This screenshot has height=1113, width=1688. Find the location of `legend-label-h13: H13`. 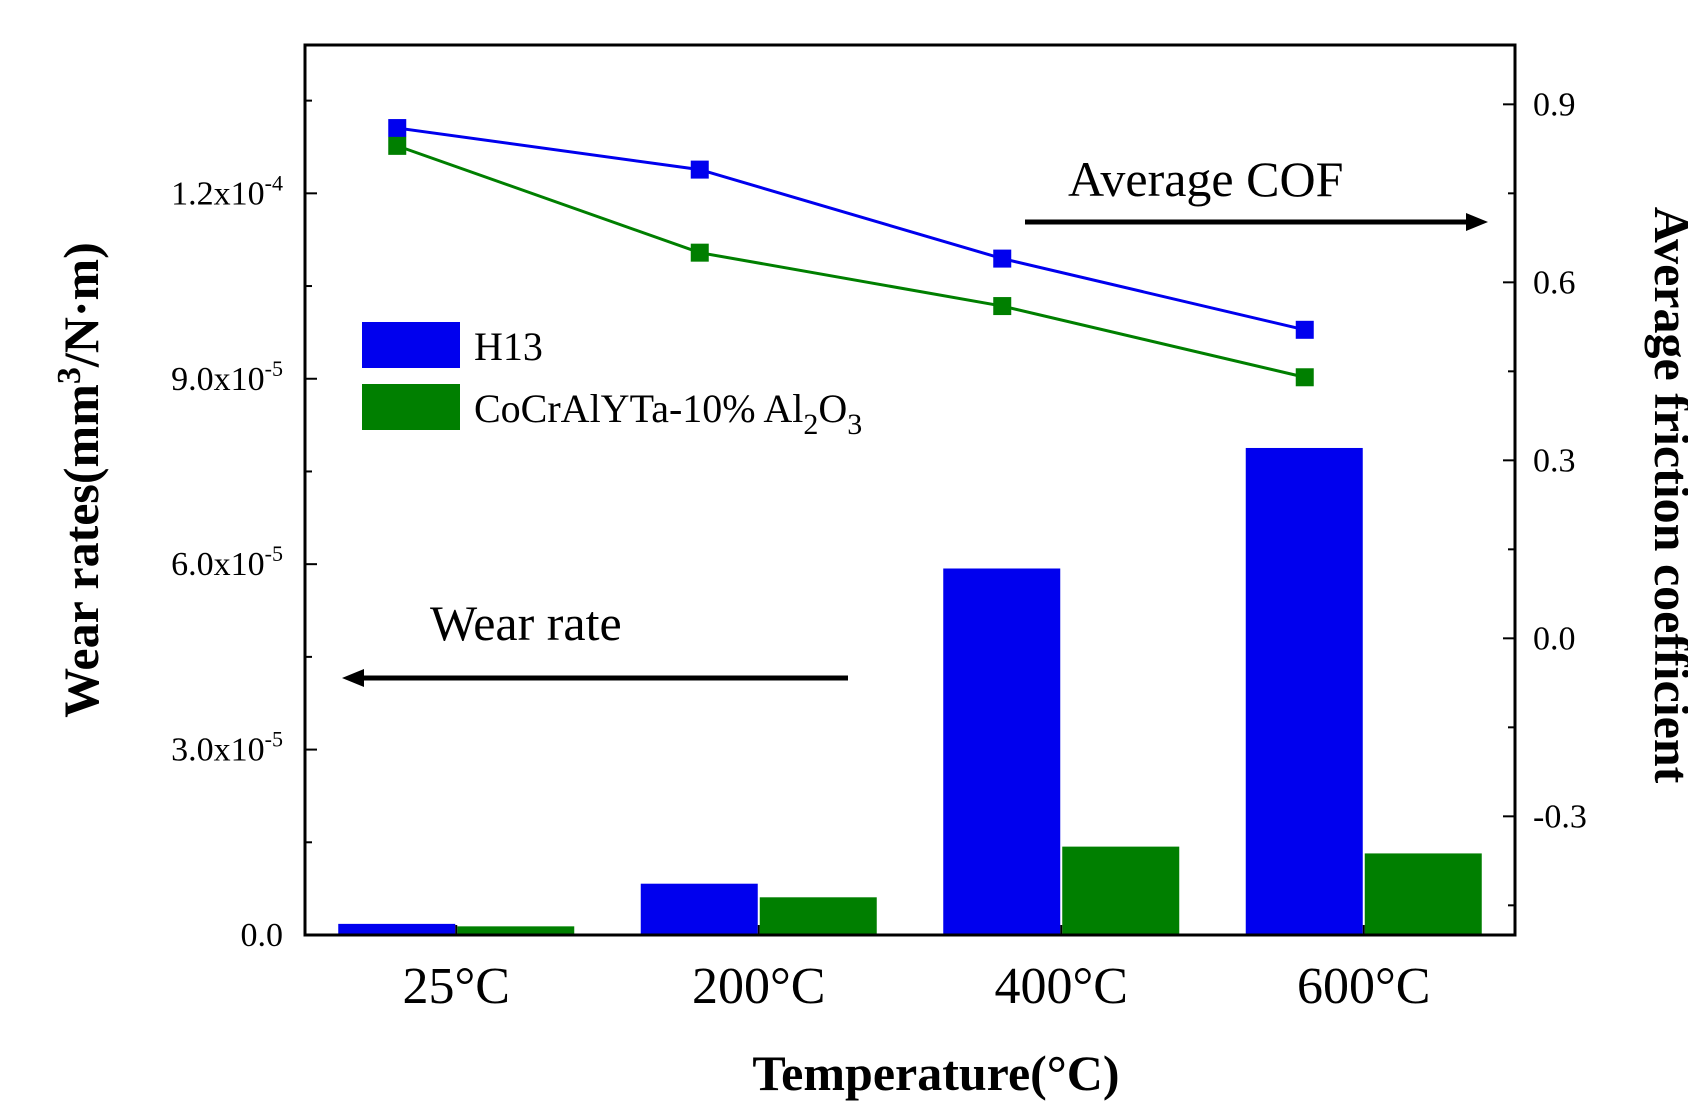

legend-label-h13: H13 is located at coordinates (508, 346).